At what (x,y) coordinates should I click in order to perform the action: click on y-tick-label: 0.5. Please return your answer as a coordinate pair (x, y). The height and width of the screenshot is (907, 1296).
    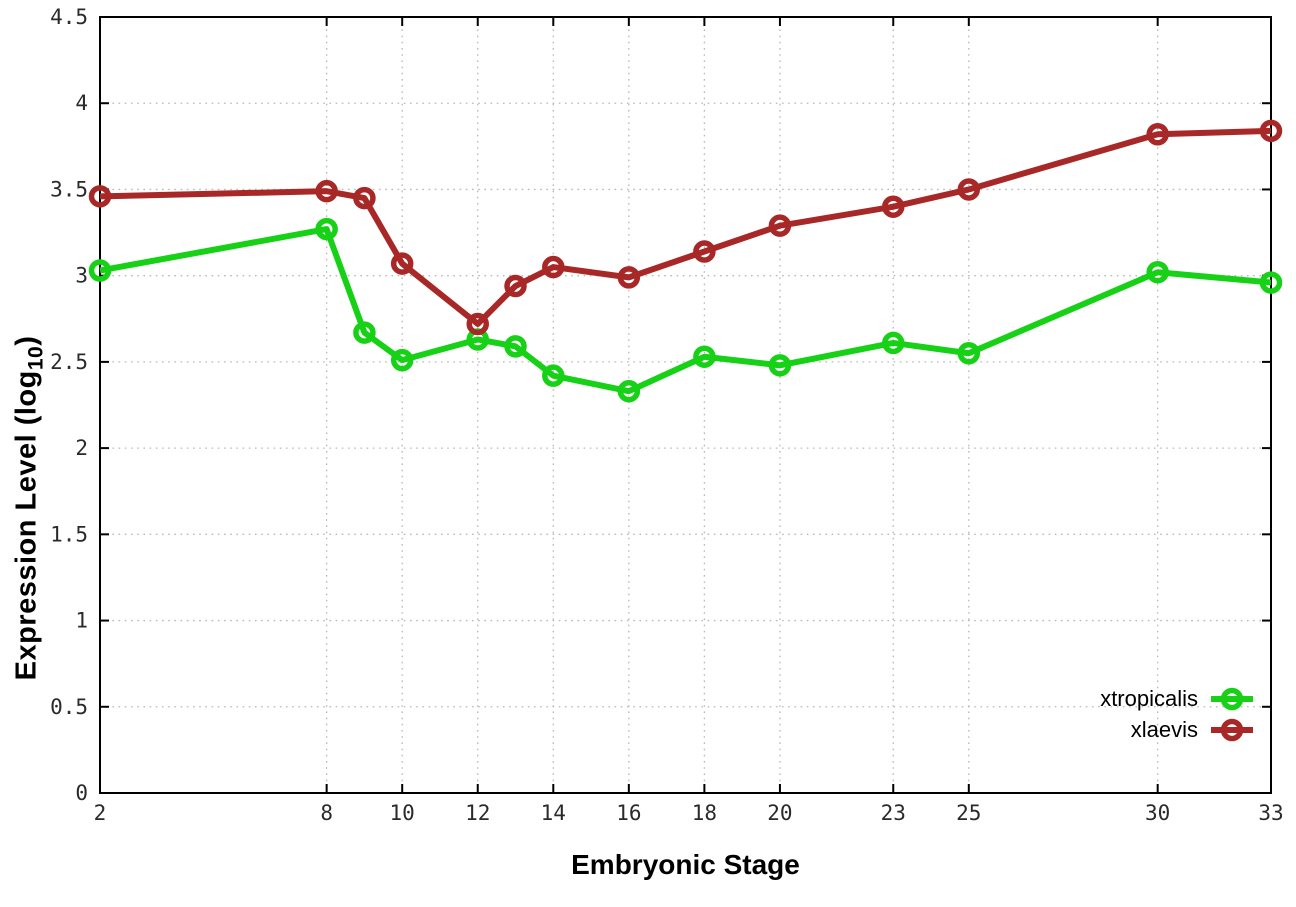
    Looking at the image, I should click on (69, 707).